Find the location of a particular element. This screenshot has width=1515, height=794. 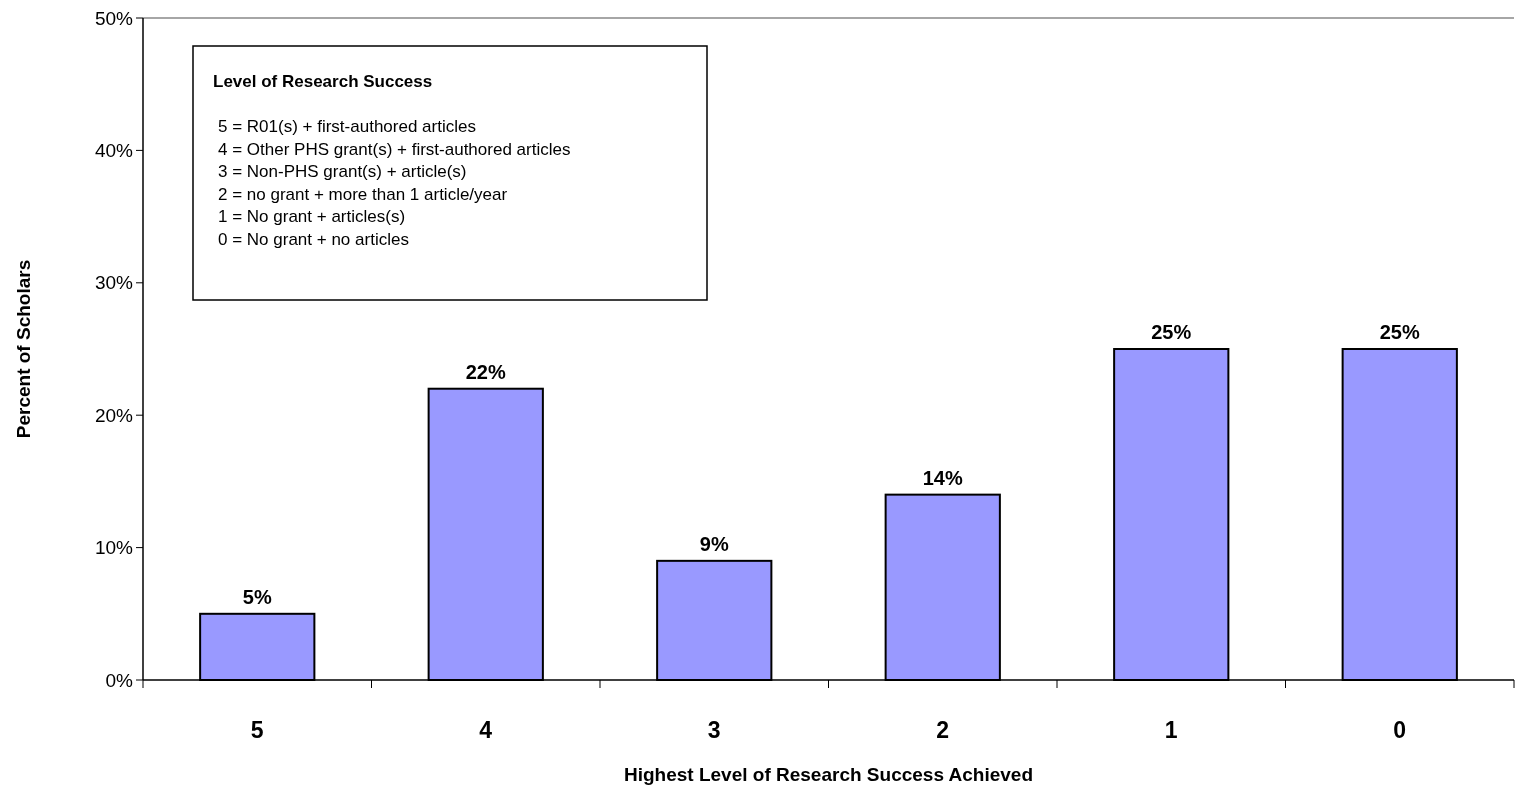

y-tick-label: 30% is located at coordinates (114, 283).